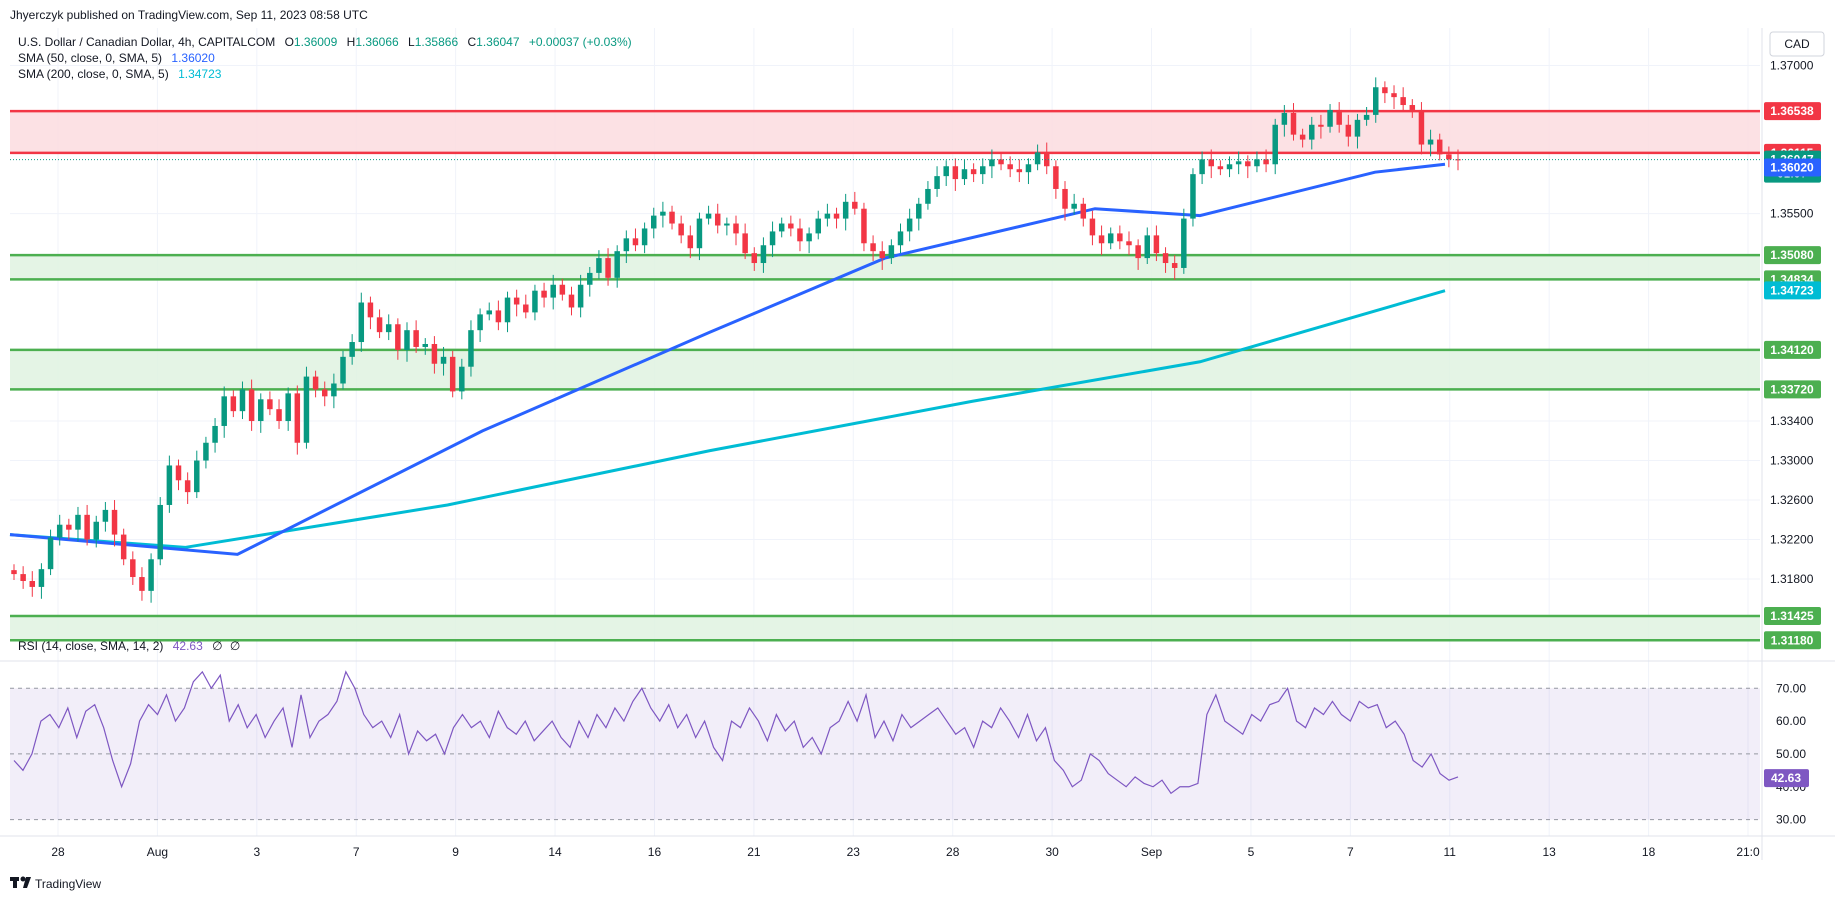  What do you see at coordinates (1786, 778) in the screenshot?
I see `rsi-current-badge: 42.63` at bounding box center [1786, 778].